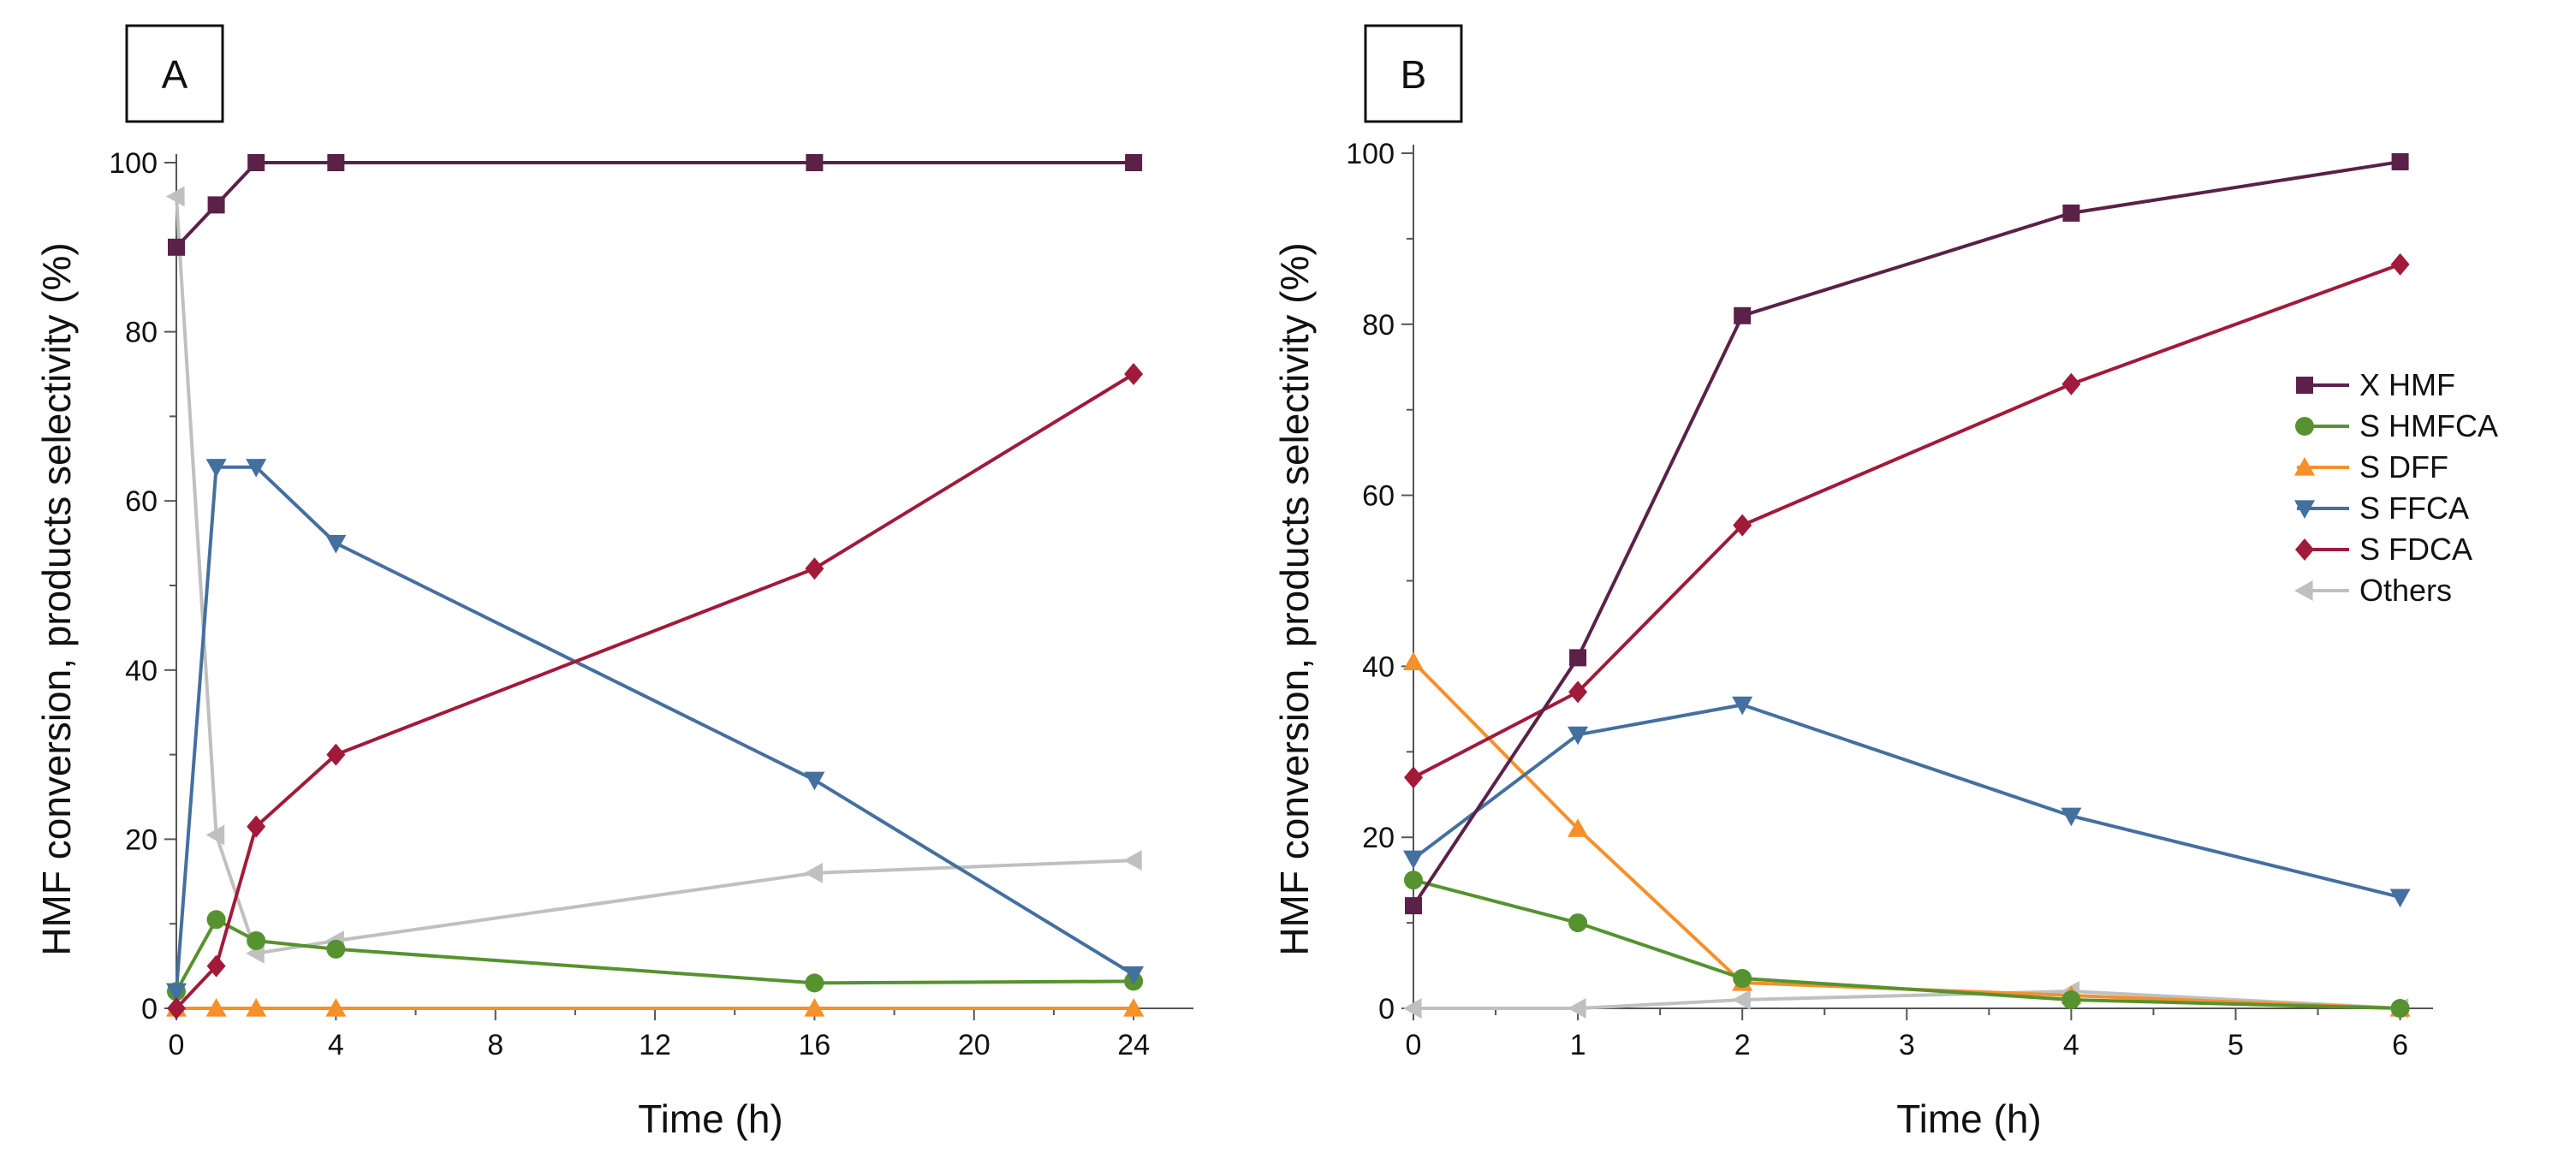 Image resolution: width=2576 pixels, height=1159 pixels. What do you see at coordinates (2236, 1045) in the screenshot?
I see `panel-b-x-tick-label: 5` at bounding box center [2236, 1045].